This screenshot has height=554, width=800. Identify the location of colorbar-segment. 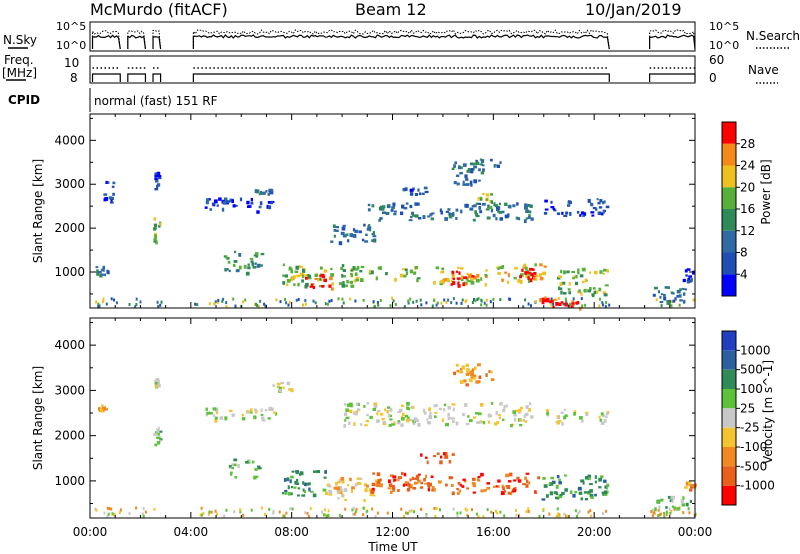
(729, 220).